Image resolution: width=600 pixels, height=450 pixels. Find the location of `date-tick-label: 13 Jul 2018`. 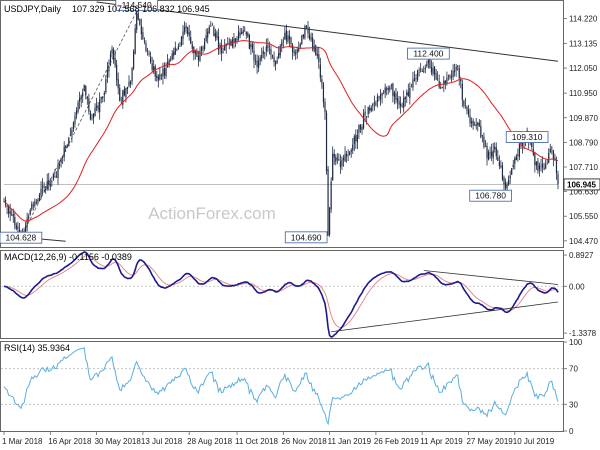

date-tick-label: 13 Jul 2018 is located at coordinates (162, 441).